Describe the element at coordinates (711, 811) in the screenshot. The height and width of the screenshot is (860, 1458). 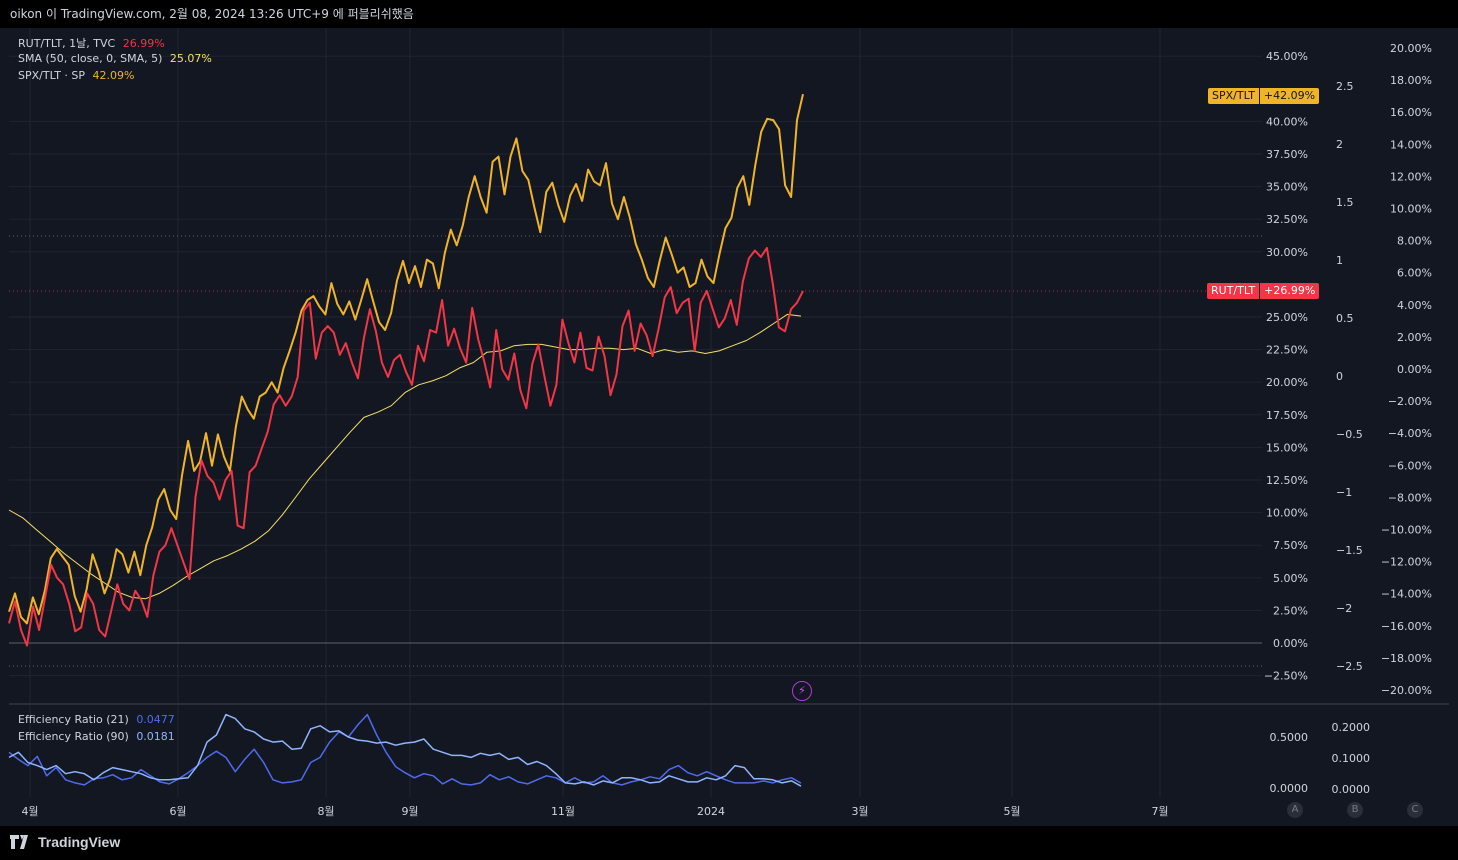
I see `x-tick-label: 2024` at that location.